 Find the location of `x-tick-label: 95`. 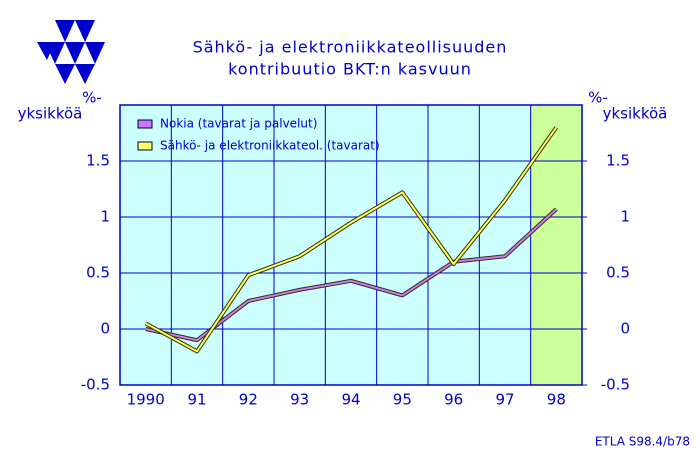

x-tick-label: 95 is located at coordinates (402, 400).